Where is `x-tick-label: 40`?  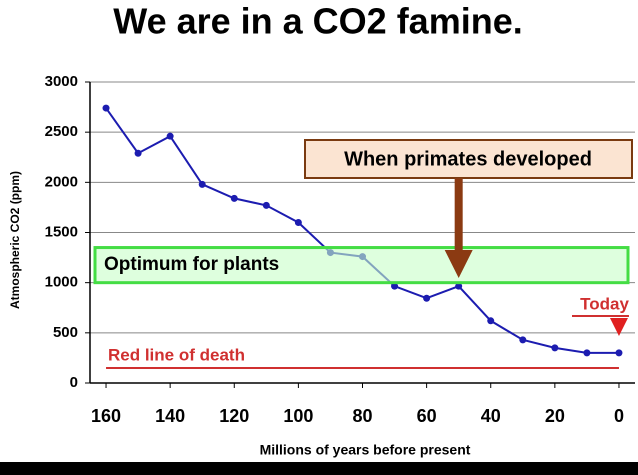
x-tick-label: 40 is located at coordinates (491, 416).